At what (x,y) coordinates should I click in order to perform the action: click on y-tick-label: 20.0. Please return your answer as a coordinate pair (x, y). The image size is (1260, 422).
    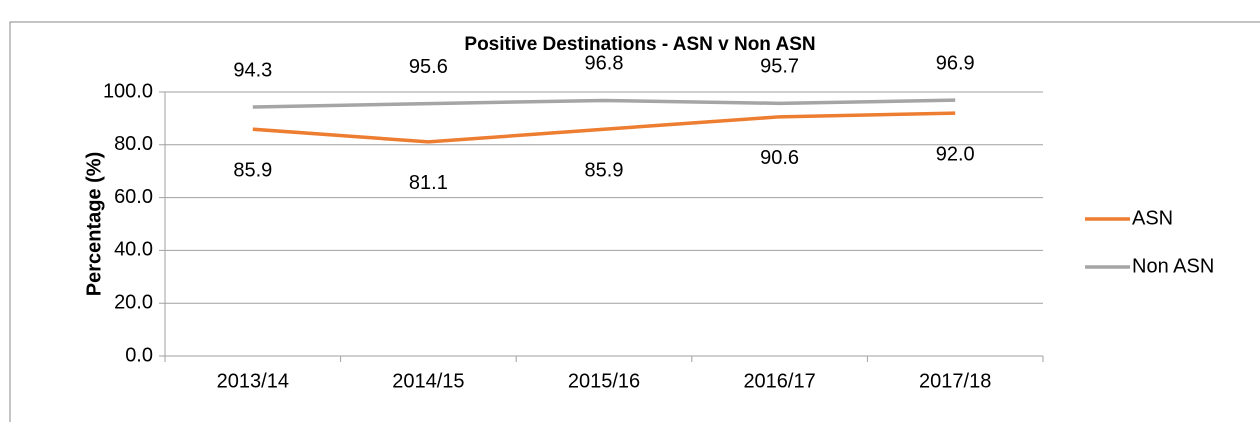
    Looking at the image, I should click on (133, 302).